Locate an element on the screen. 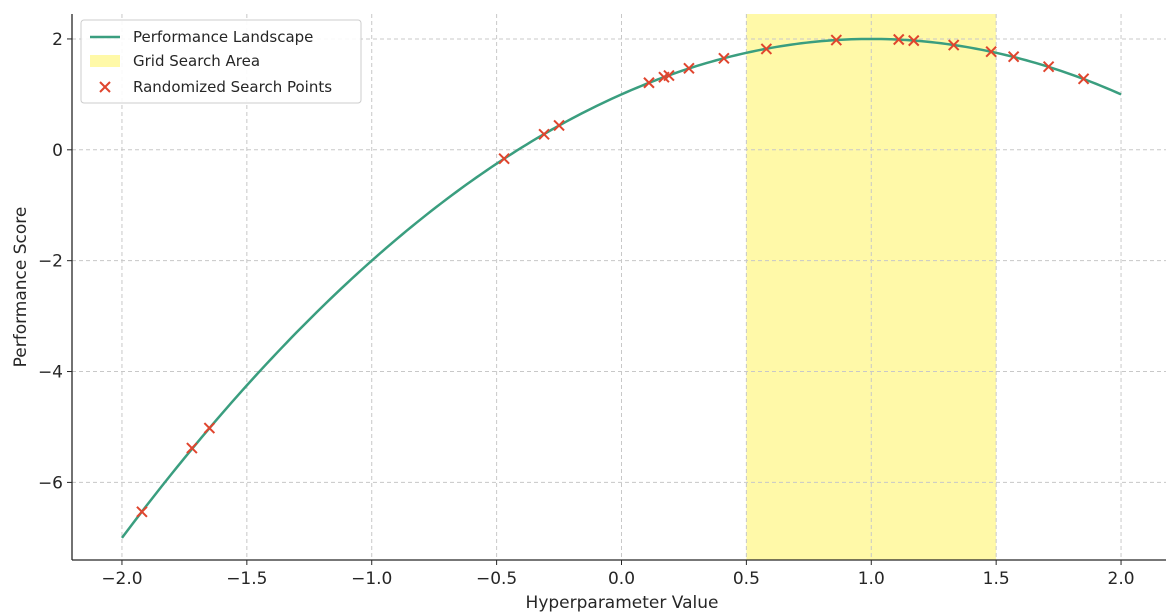 Image resolution: width=1168 pixels, height=612 pixels. y-axis-ticks: −6 −4 −2 0 2 is located at coordinates (55, 261).